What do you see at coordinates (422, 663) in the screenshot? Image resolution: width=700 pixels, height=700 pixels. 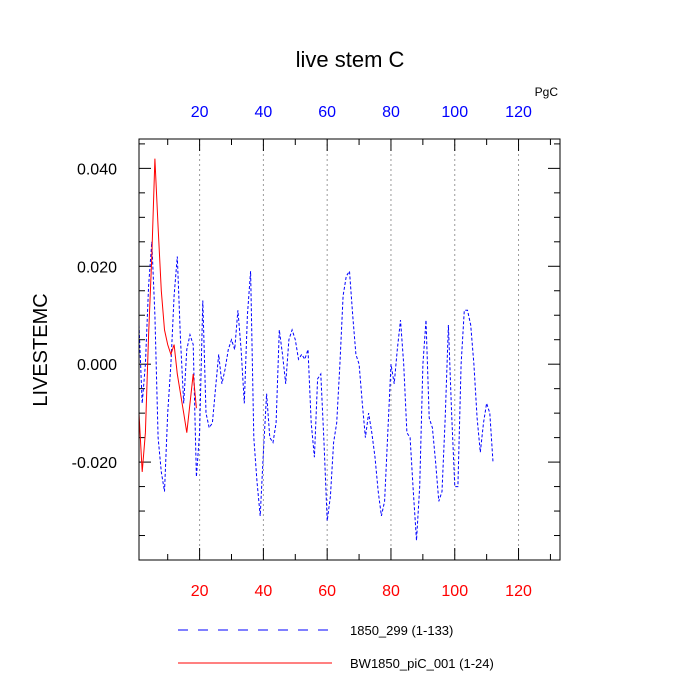 I see `legend-label-2: BW1850_piC_001 (1-24)` at bounding box center [422, 663].